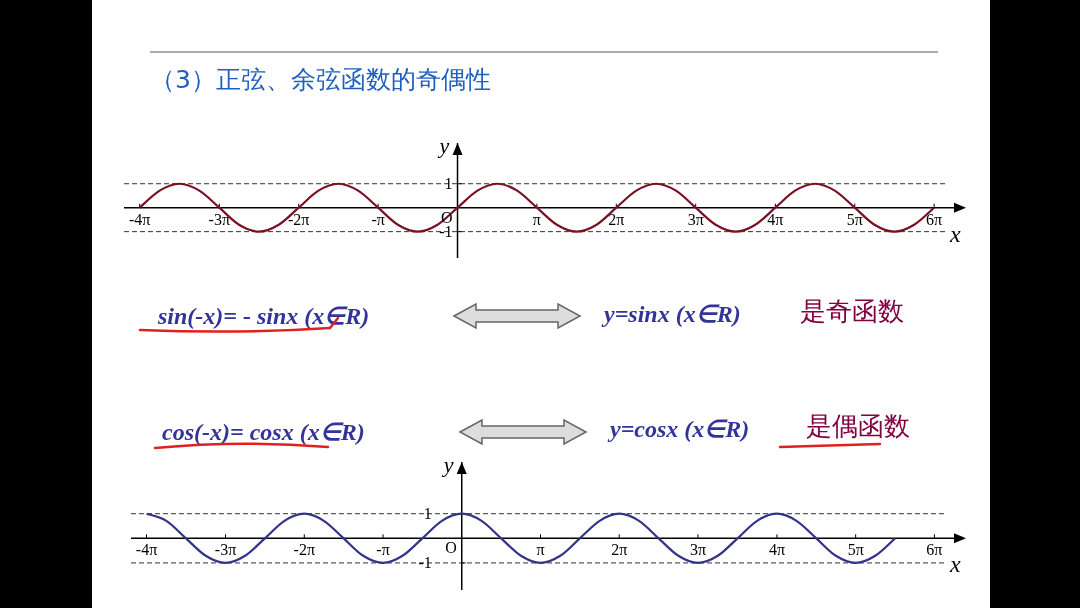  What do you see at coordinates (263, 316) in the screenshot?
I see `text: sin(-x)= - sinx (x∈R)` at bounding box center [263, 316].